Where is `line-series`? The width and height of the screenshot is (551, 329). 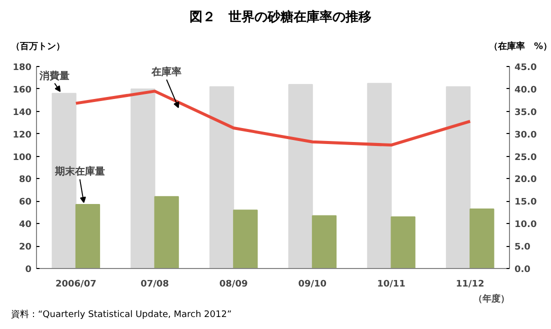
line-series is located at coordinates (273, 118).